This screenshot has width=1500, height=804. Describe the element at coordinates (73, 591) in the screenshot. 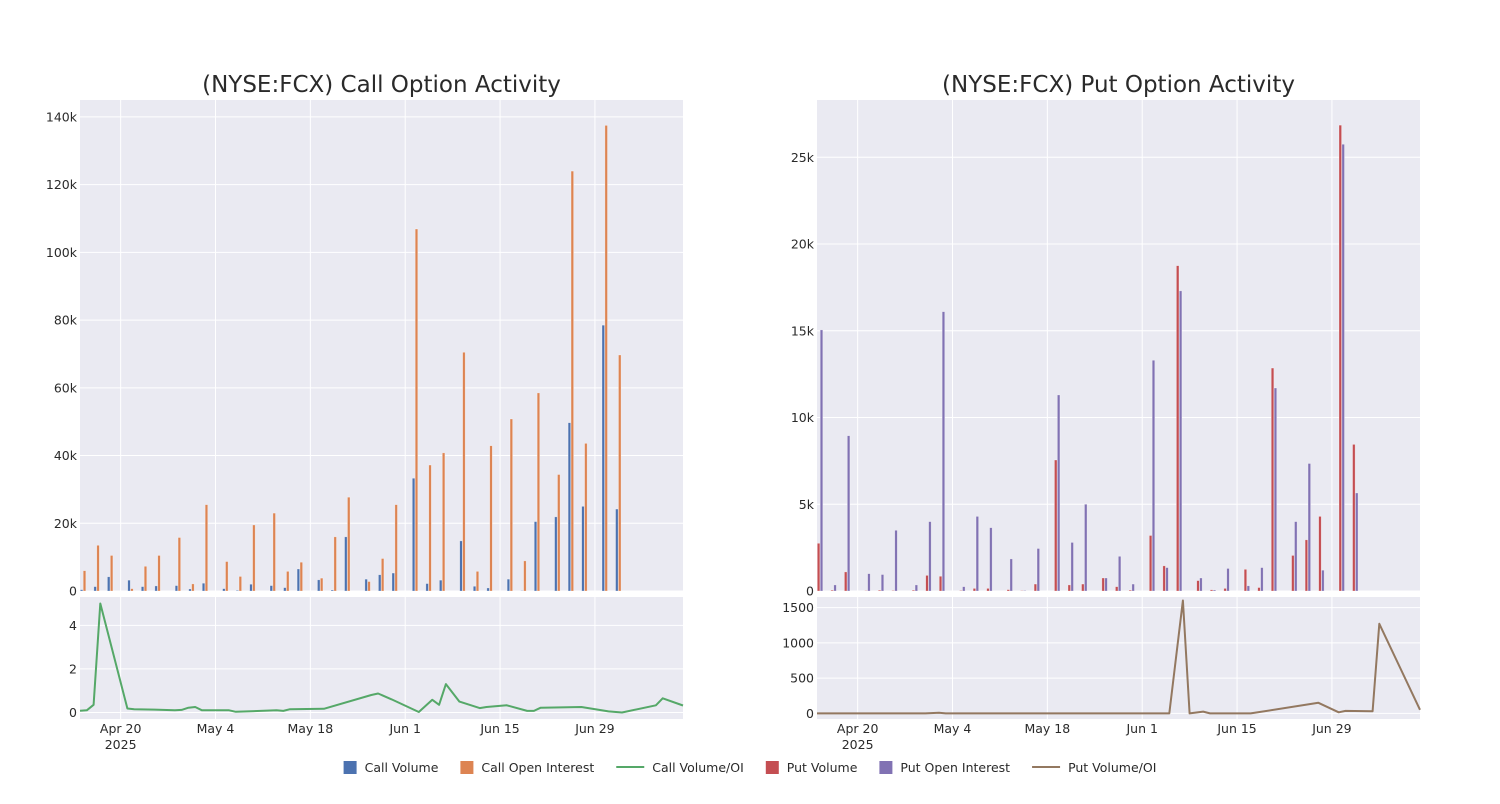

I see `y-tick-label: 0` at that location.